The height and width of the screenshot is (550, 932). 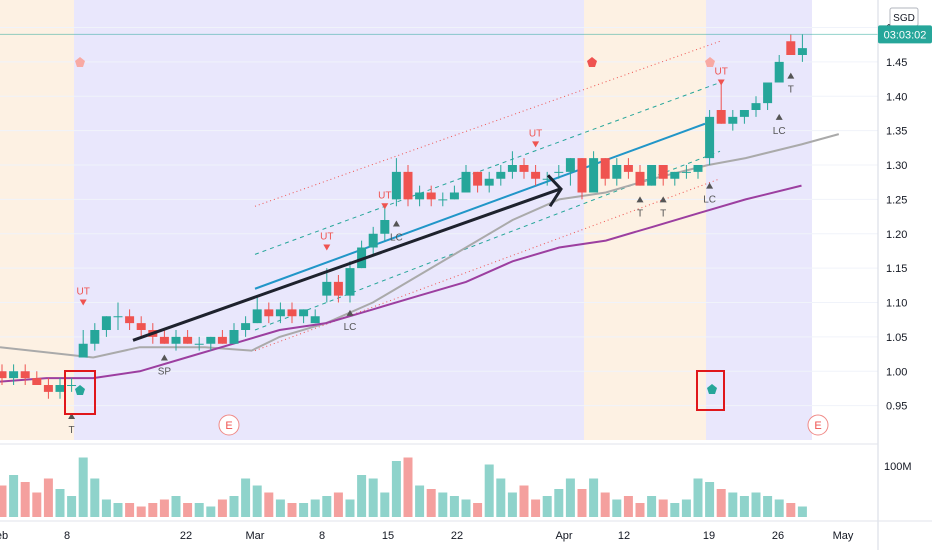 What do you see at coordinates (322, 536) in the screenshot?
I see `x-tick-label: 8` at bounding box center [322, 536].